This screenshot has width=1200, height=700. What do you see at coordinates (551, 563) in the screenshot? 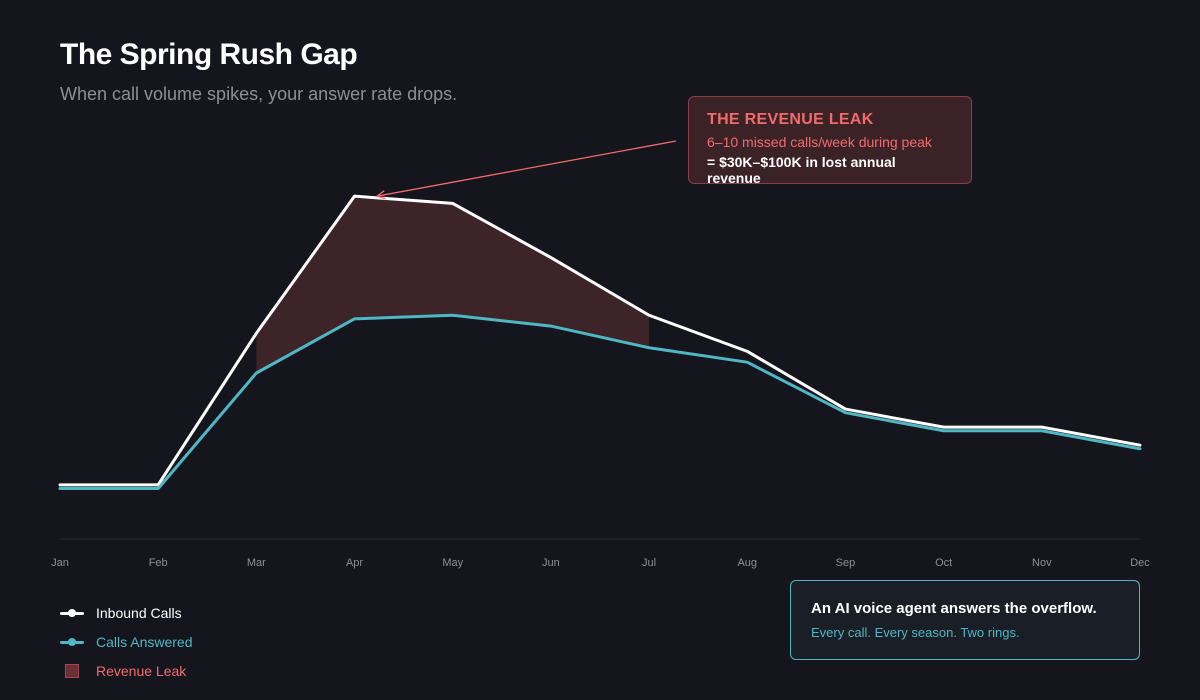
I see `x-tick-label: Jun` at bounding box center [551, 563].